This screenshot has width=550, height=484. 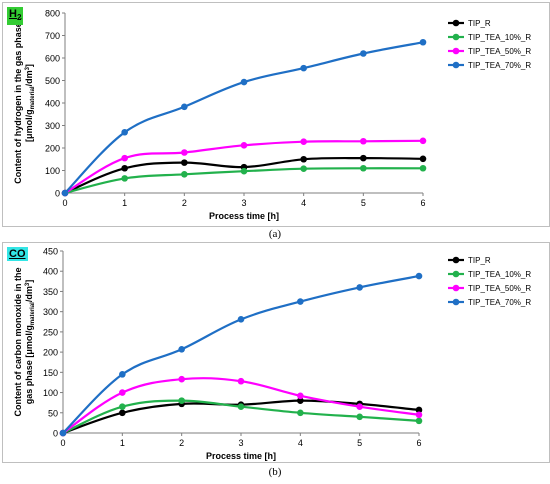 I want to click on y-tick-label: 0, so click(x=55, y=434).